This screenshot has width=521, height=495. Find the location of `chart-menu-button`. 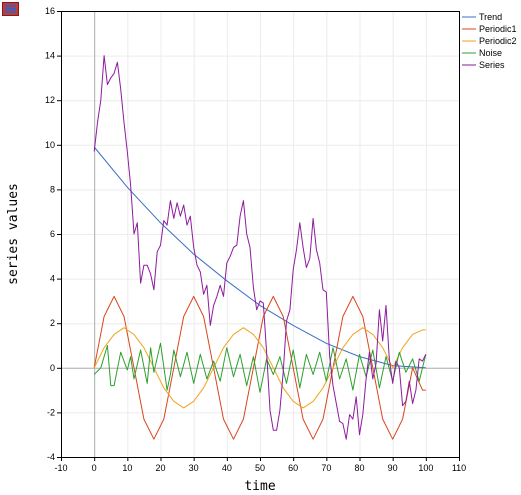

chart-menu-button is located at coordinates (10, 9).